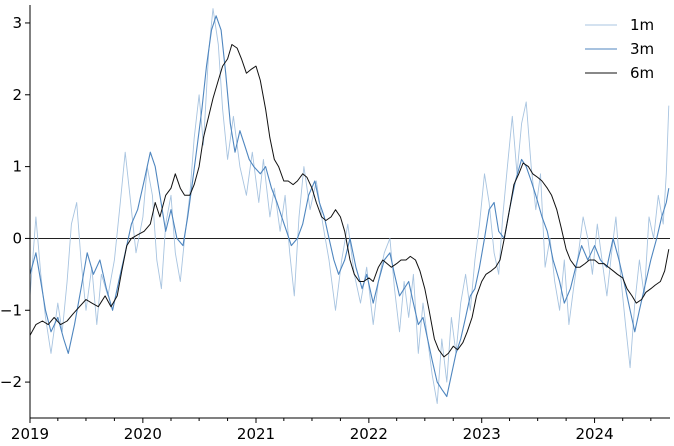  Describe the element at coordinates (482, 434) in the screenshot. I see `x-tick-label: 2023` at that location.